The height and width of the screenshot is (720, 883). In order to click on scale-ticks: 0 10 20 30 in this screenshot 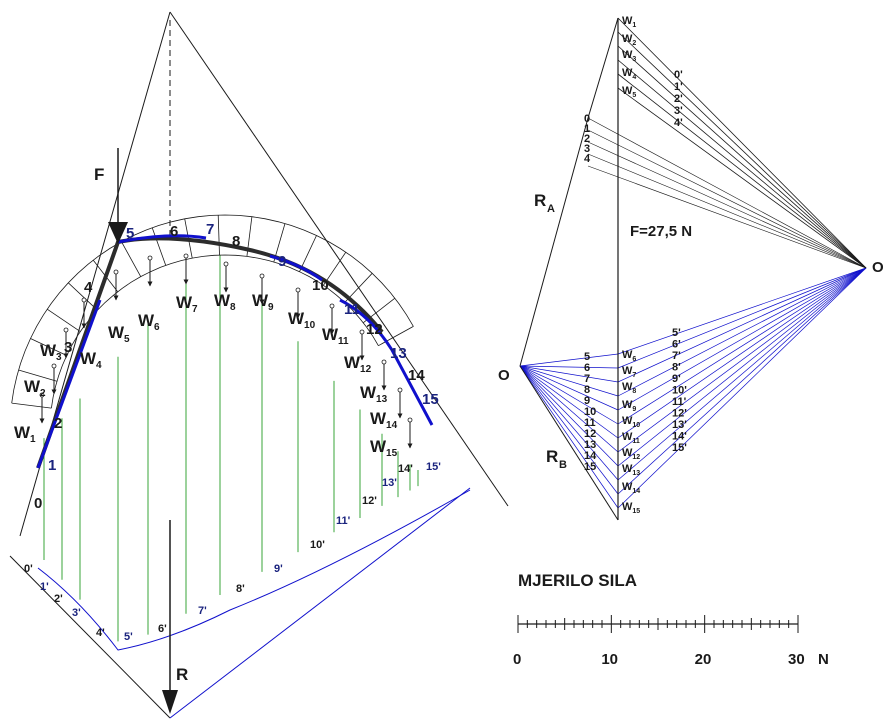, I will do `click(659, 641)`.